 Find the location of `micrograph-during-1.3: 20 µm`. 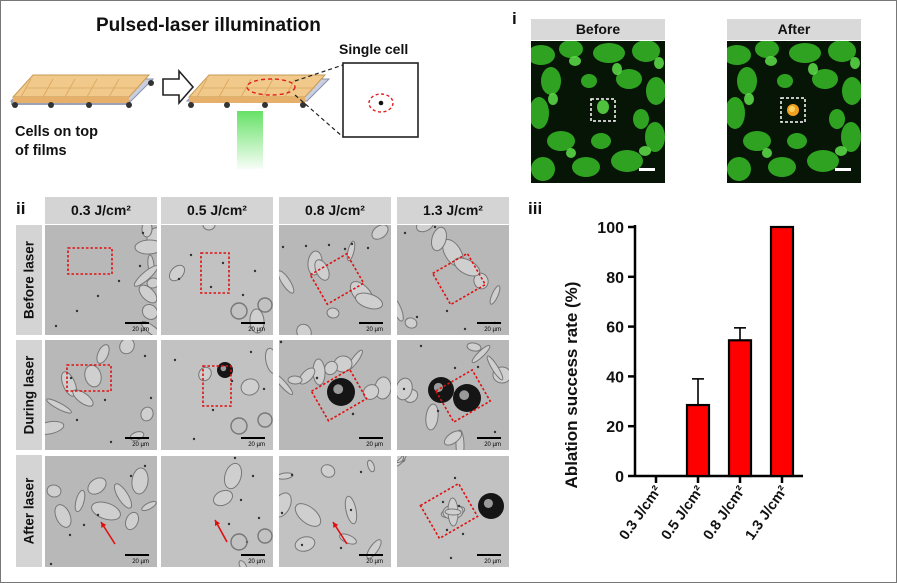

micrograph-during-1.3: 20 µm is located at coordinates (453, 395).